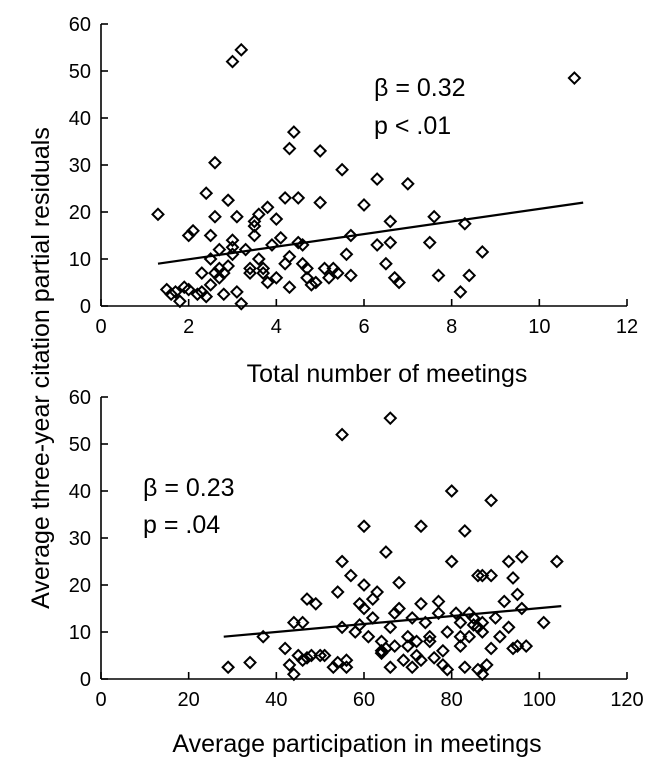 Image resolution: width=655 pixels, height=759 pixels. What do you see at coordinates (80, 119) in the screenshot?
I see `top-y-tick-label: 40` at bounding box center [80, 119].